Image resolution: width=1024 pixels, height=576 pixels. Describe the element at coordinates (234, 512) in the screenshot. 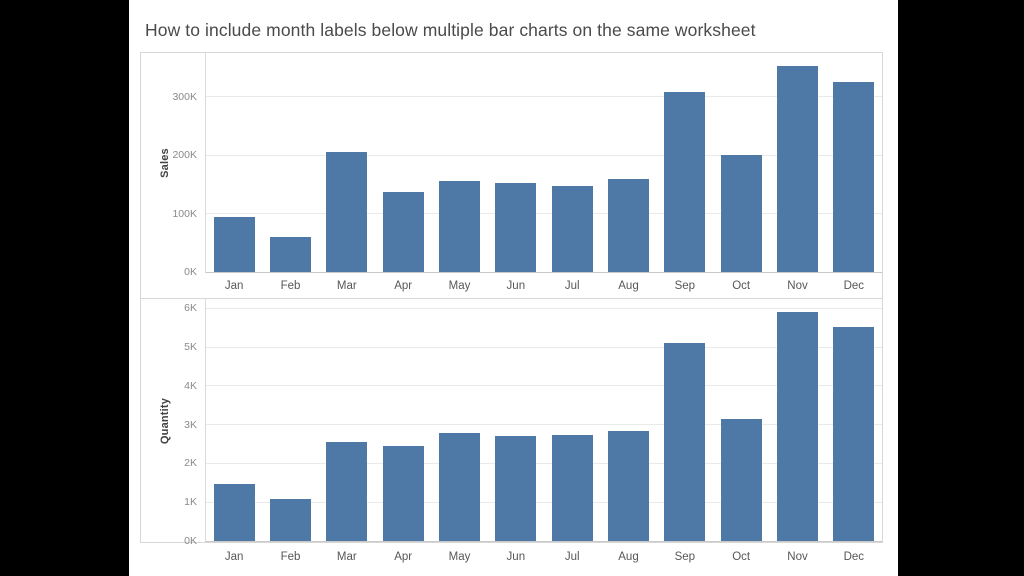

I see `quantity-bar-jan` at that location.